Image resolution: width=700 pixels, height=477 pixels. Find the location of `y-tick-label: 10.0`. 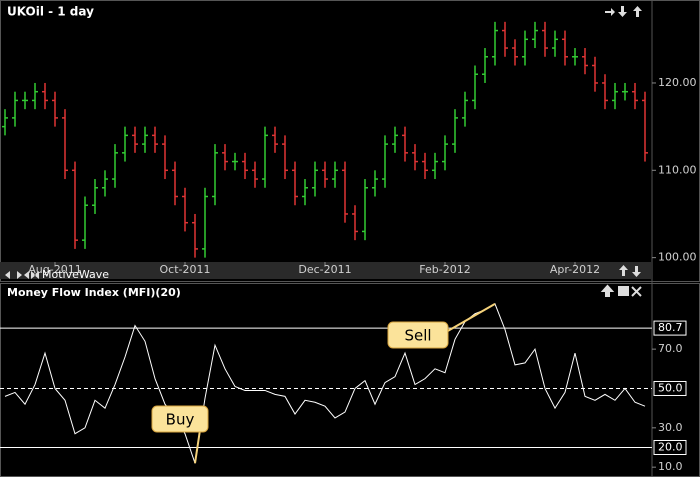

y-tick-label: 10.0 is located at coordinates (670, 466).